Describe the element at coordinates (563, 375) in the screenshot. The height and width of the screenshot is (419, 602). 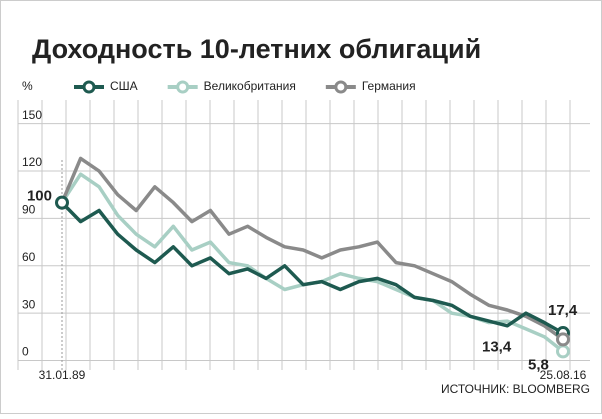
I see `x-tick-label: 25.08.16` at that location.